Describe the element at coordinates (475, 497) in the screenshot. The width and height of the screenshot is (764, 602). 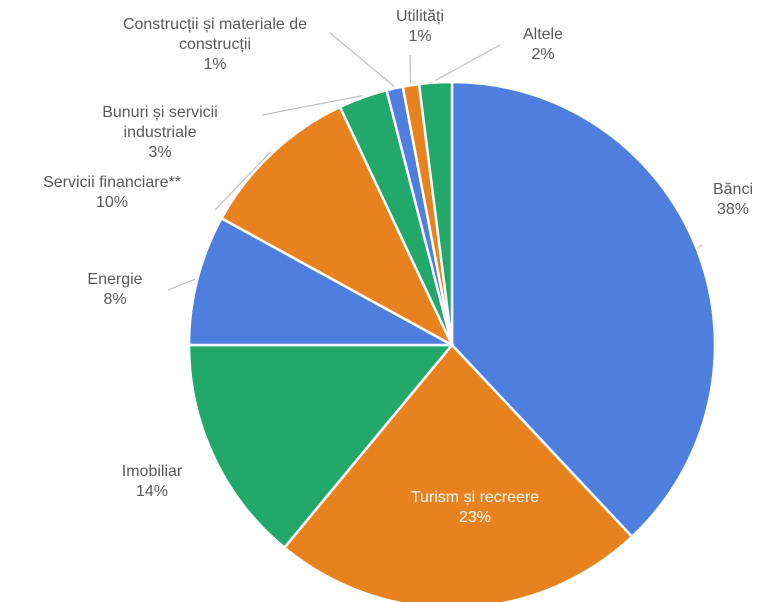
I see `slice-name: Turism și recreere` at that location.